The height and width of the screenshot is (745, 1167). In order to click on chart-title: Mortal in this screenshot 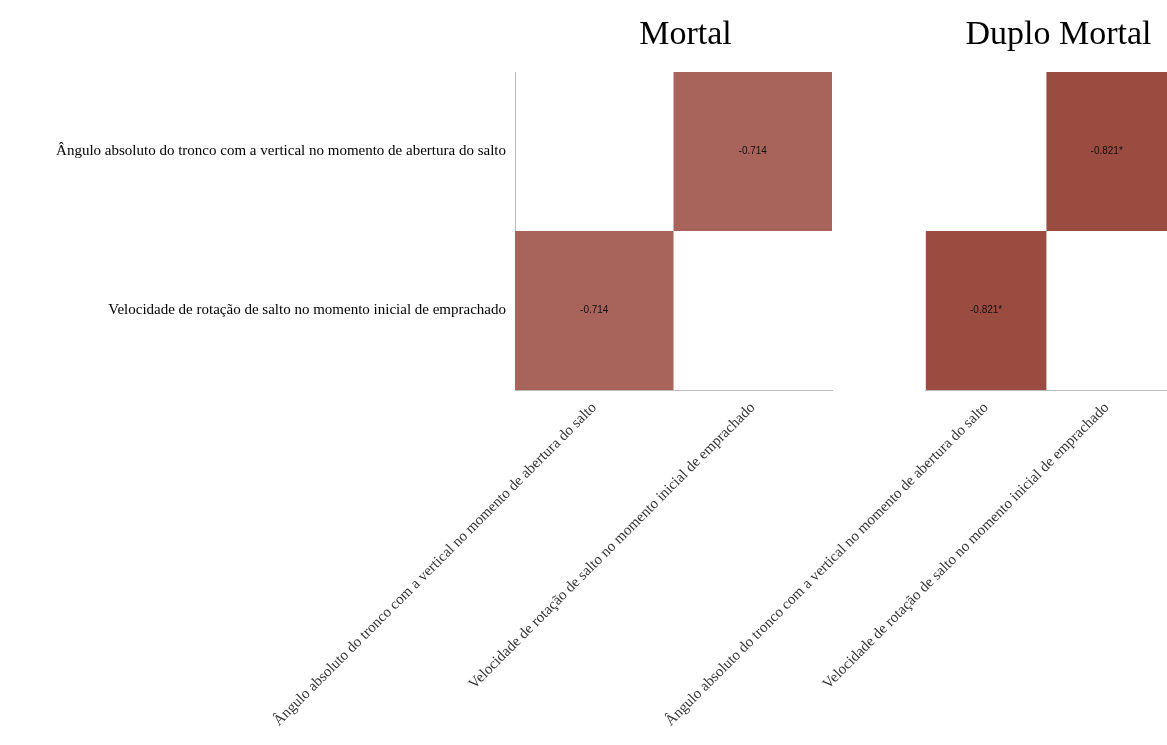, I will do `click(685, 32)`.